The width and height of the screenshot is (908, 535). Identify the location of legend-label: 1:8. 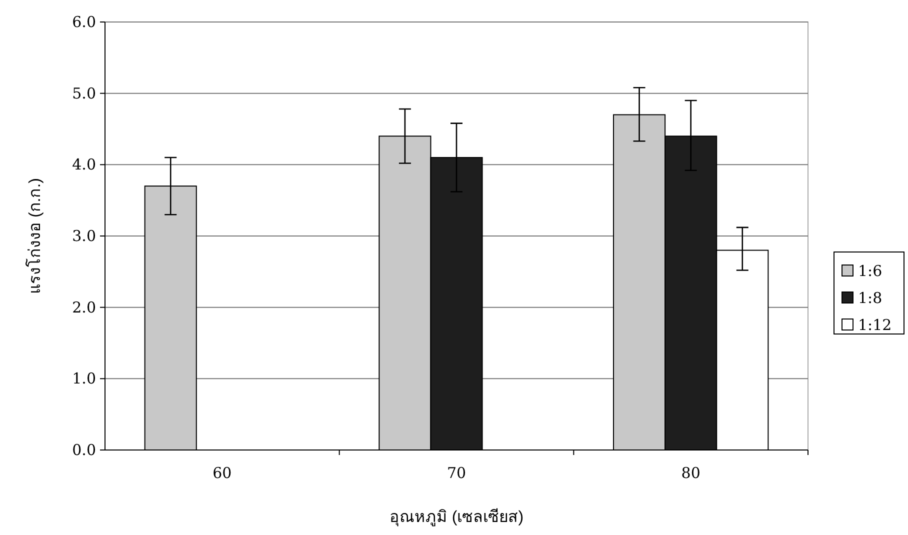
(870, 298).